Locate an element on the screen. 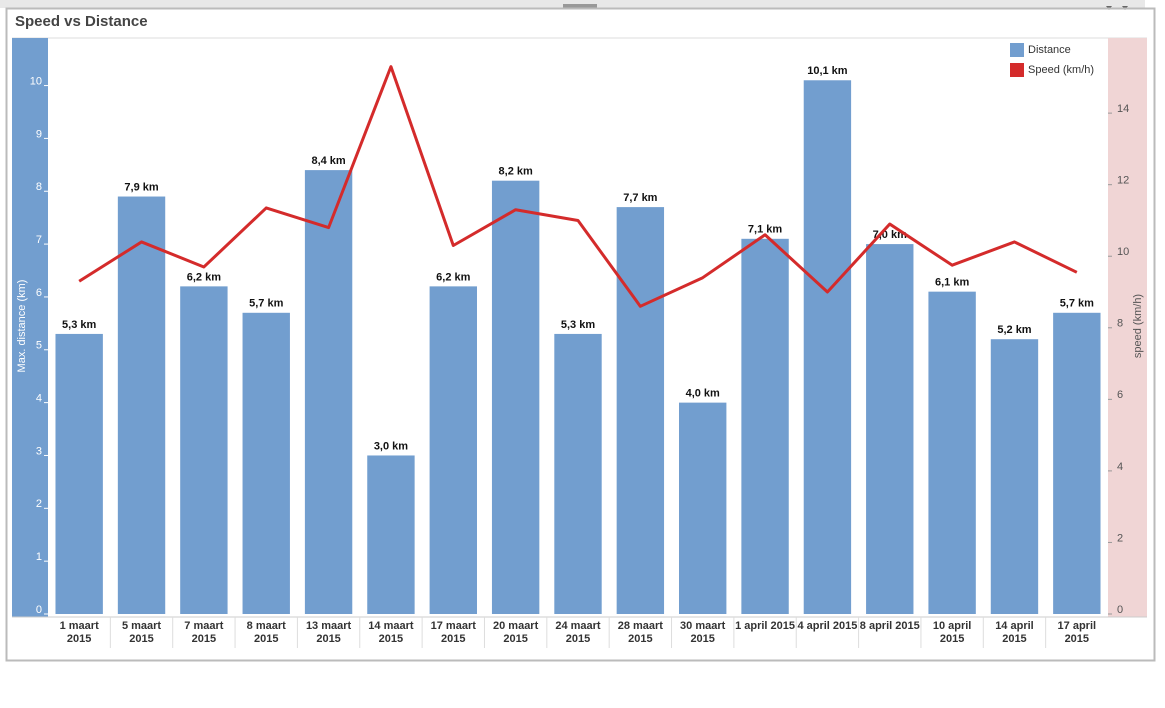 This screenshot has height=708, width=1165. value-label: 7,1 km is located at coordinates (765, 230).